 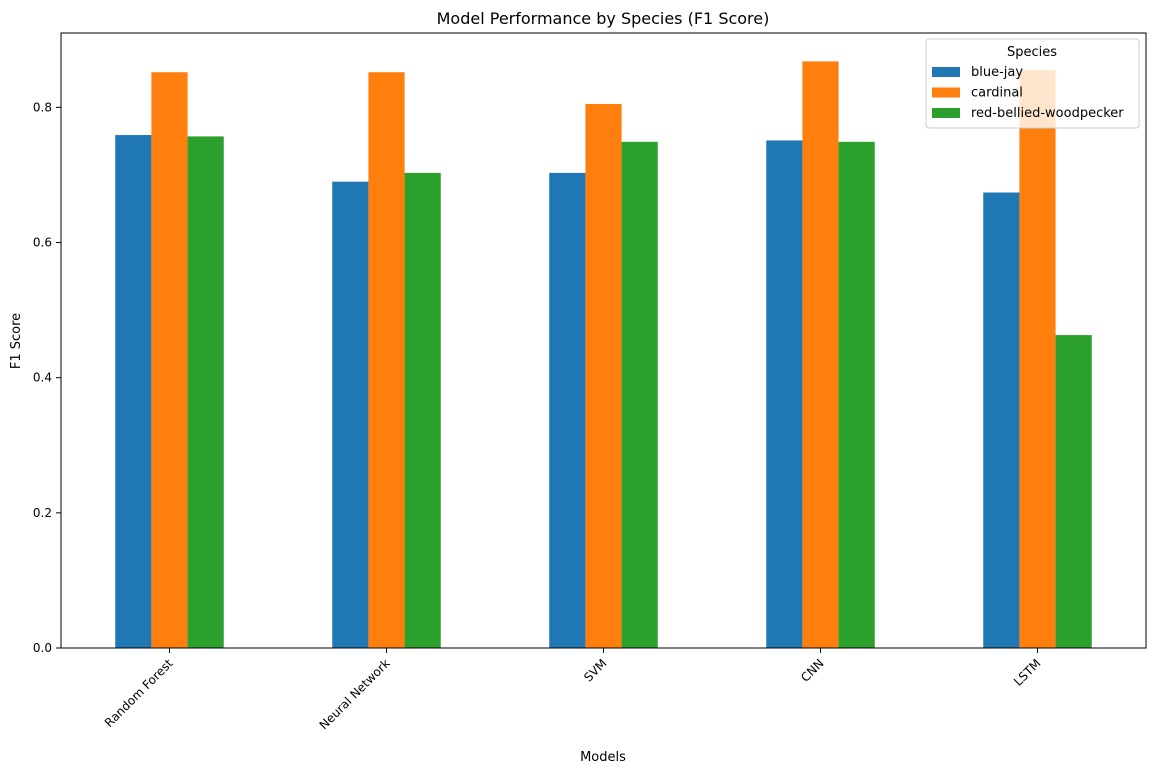 I want to click on chart-title: Model Performance by Species (F1 Score), so click(x=603, y=18).